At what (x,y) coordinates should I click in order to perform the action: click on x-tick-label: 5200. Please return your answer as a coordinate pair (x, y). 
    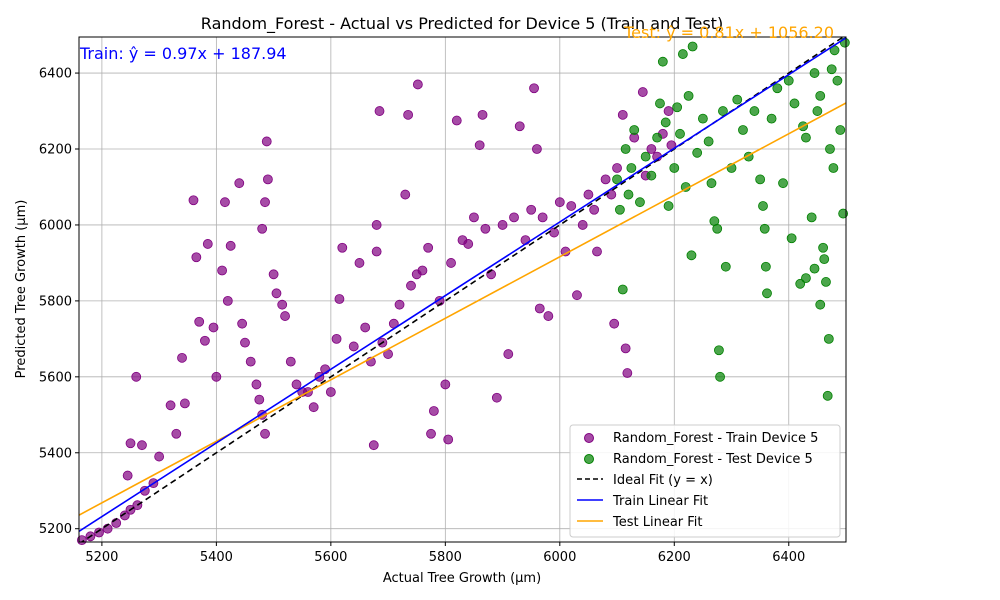
    Looking at the image, I should click on (101, 557).